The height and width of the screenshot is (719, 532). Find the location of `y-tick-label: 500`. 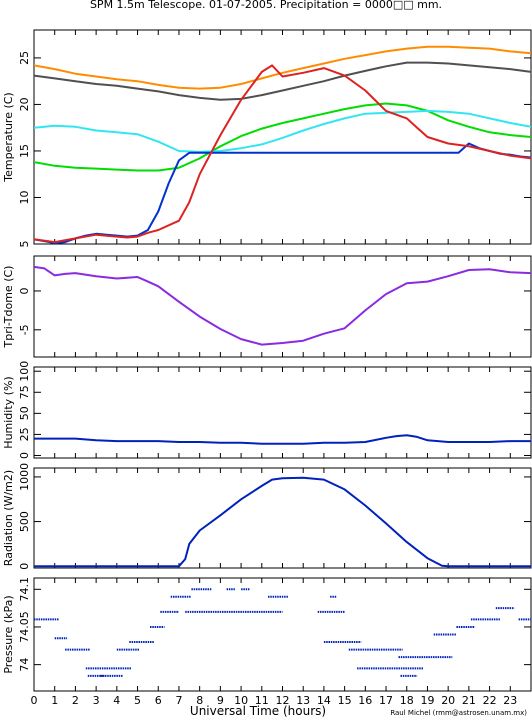

y-tick-label: 500 is located at coordinates (24, 521).